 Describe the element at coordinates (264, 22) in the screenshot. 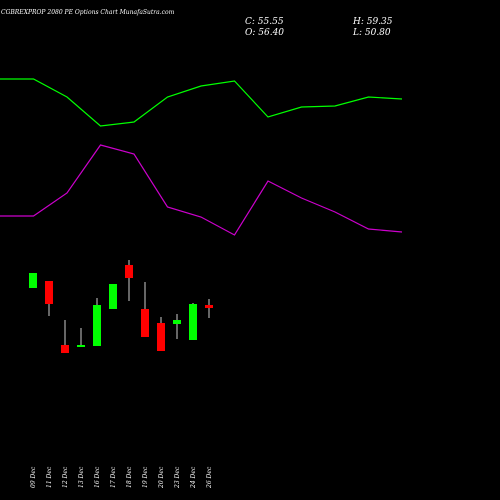

I see `close-value: C: 55.55` at that location.